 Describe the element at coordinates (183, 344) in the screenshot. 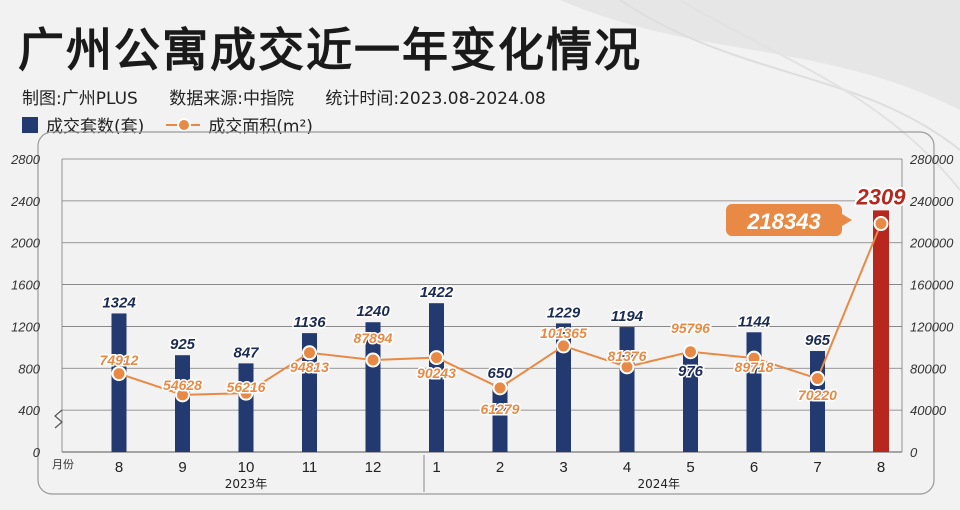

I see `bar-value-label: 925` at that location.